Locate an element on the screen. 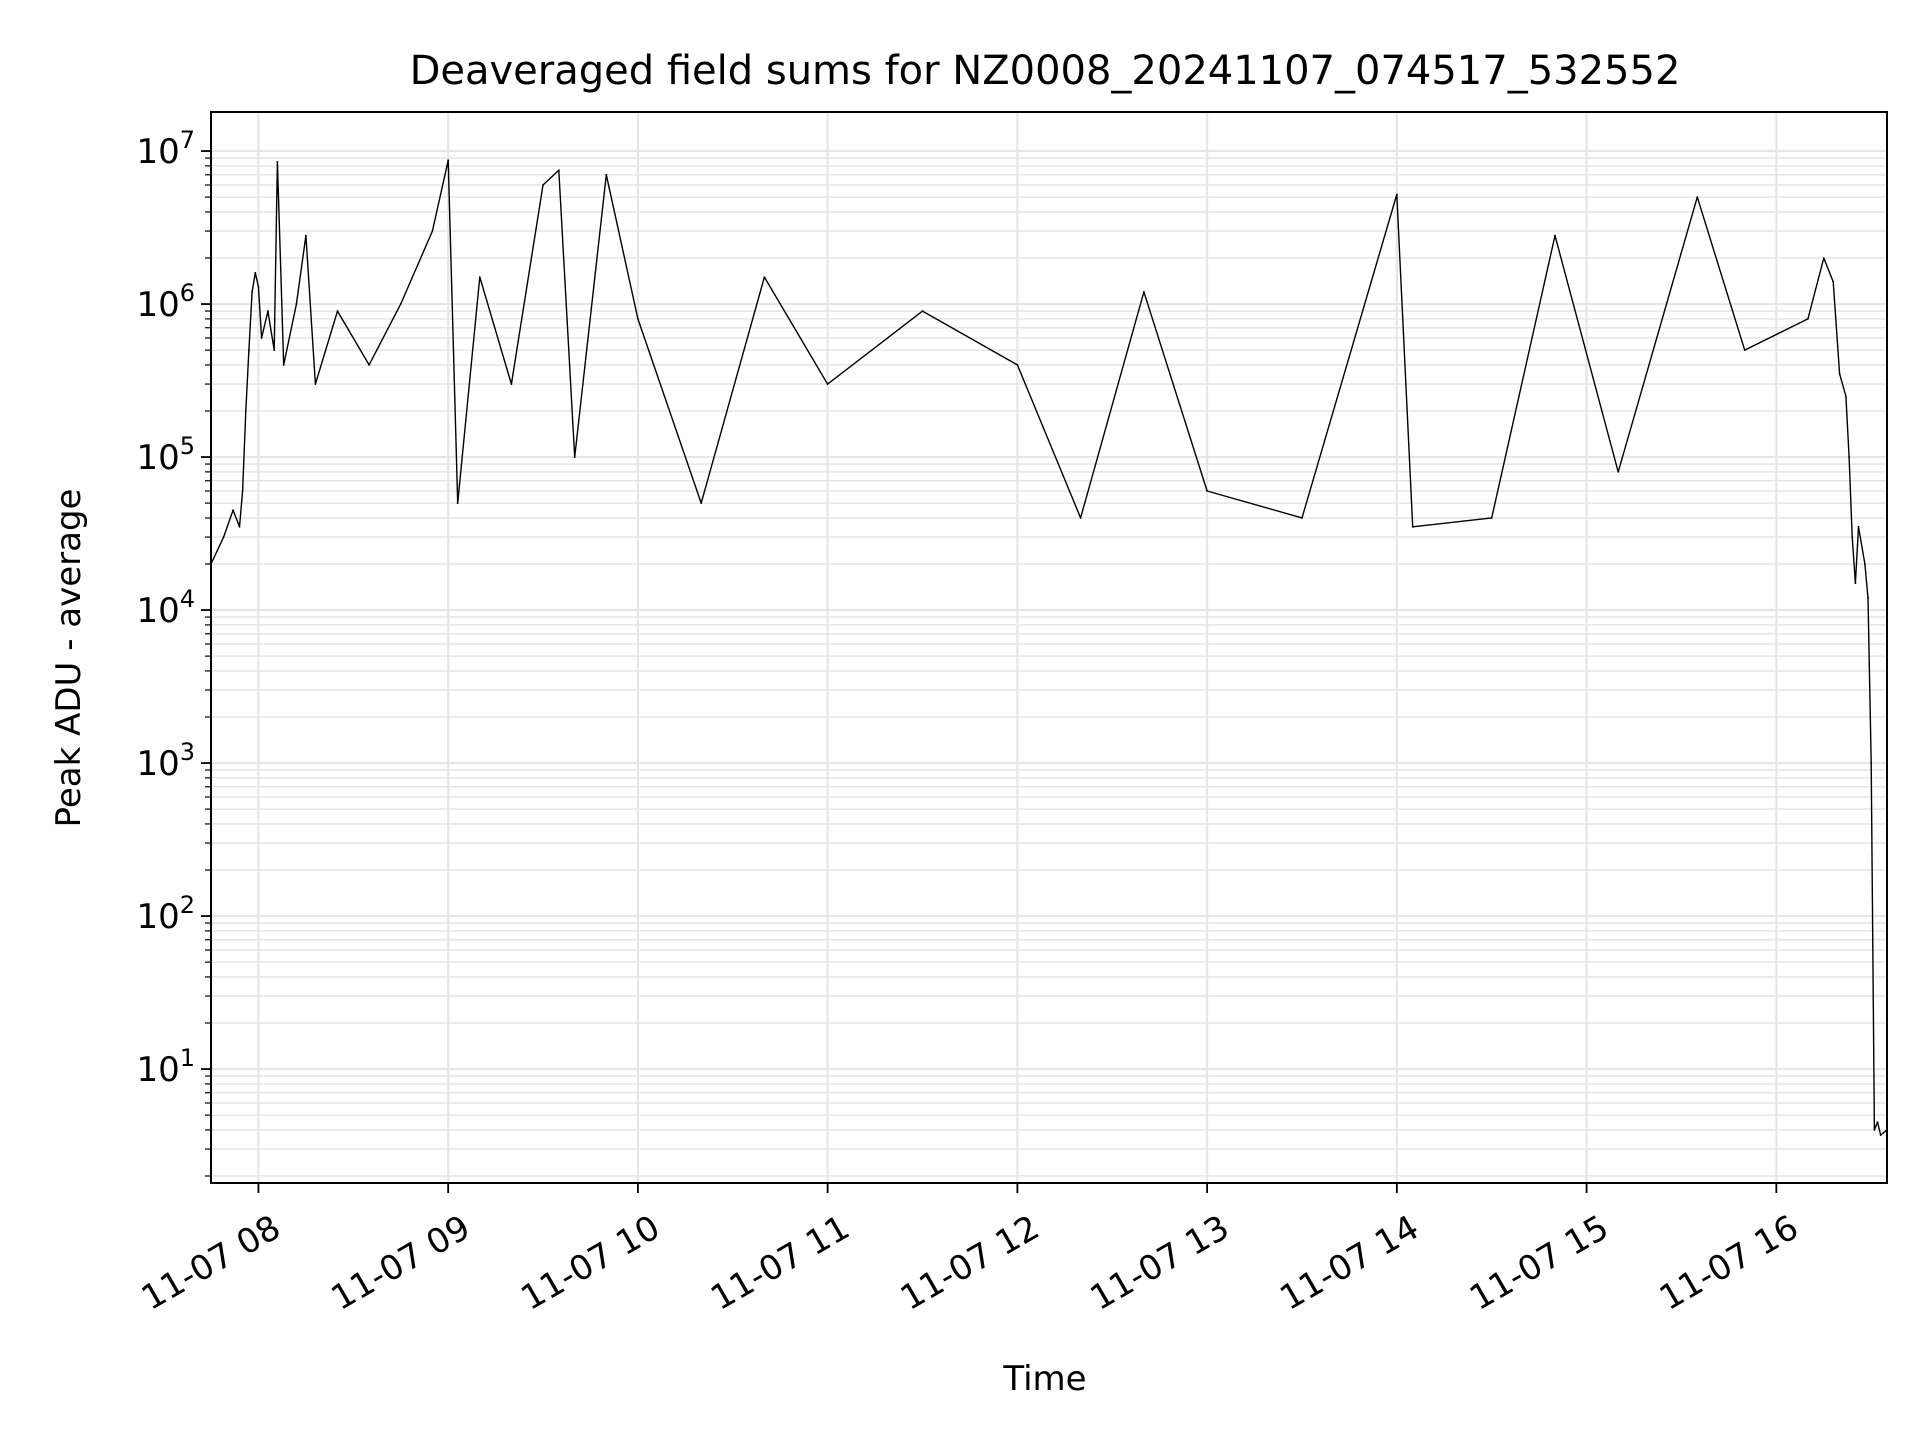 This screenshot has height=1440, width=1920. y-tick-exponent: 3 is located at coordinates (187, 752).